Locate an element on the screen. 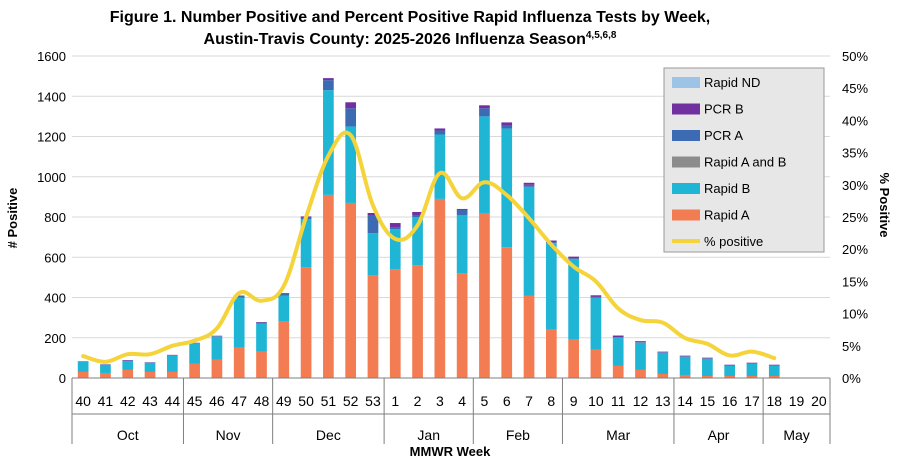 This screenshot has height=464, width=900. axes is located at coordinates (451, 410).